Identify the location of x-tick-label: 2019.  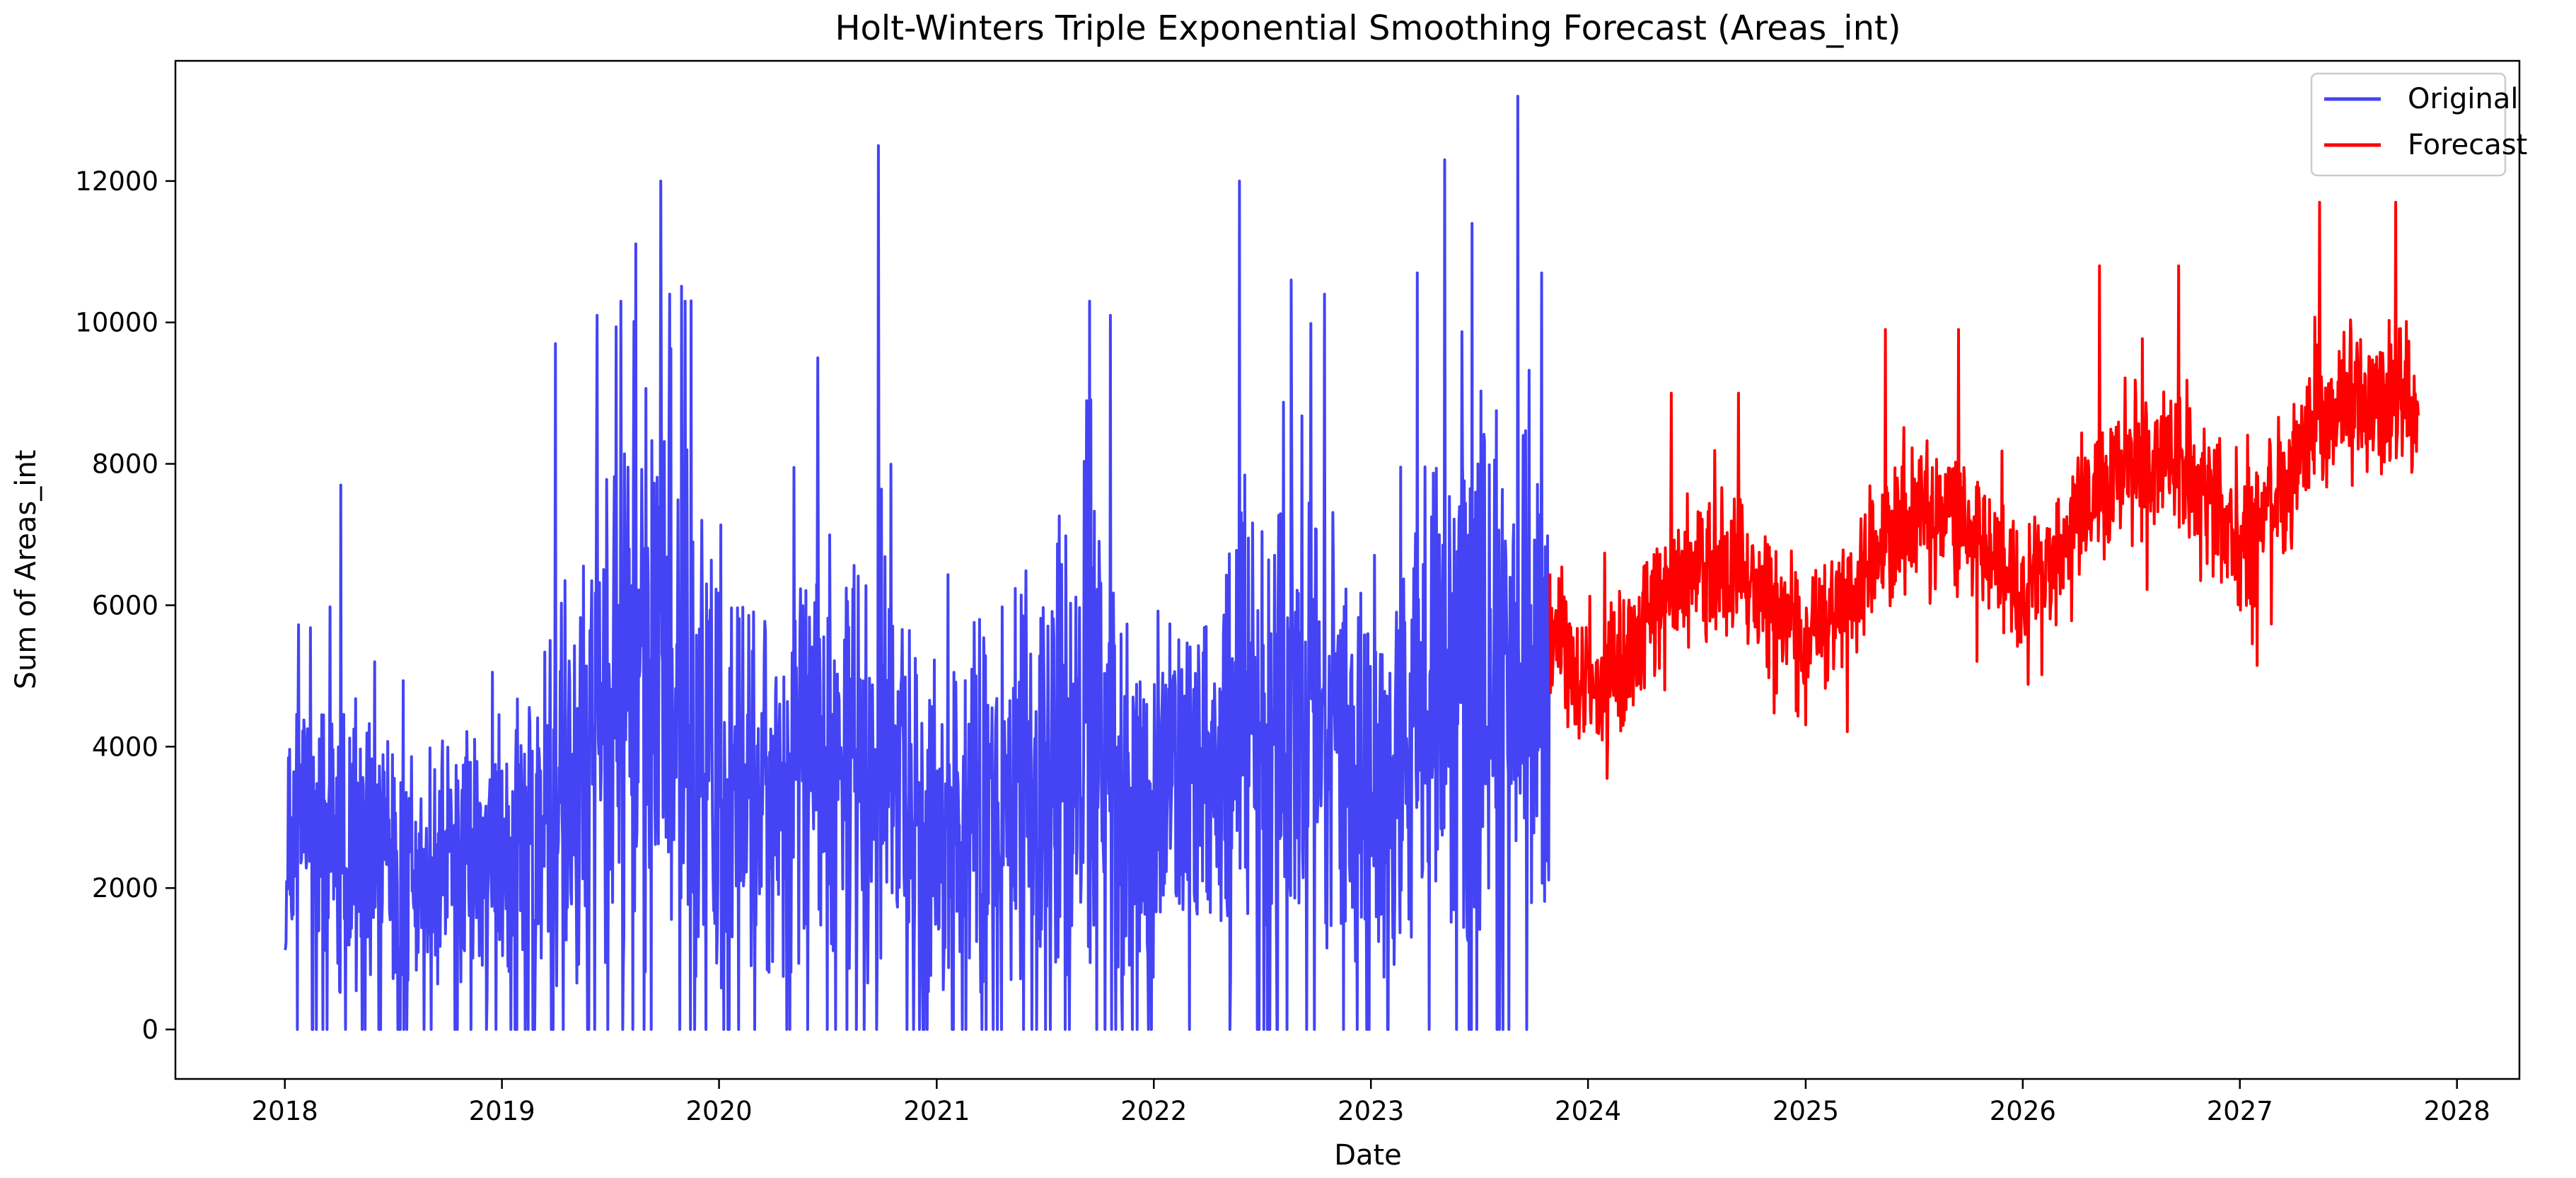
(502, 1111).